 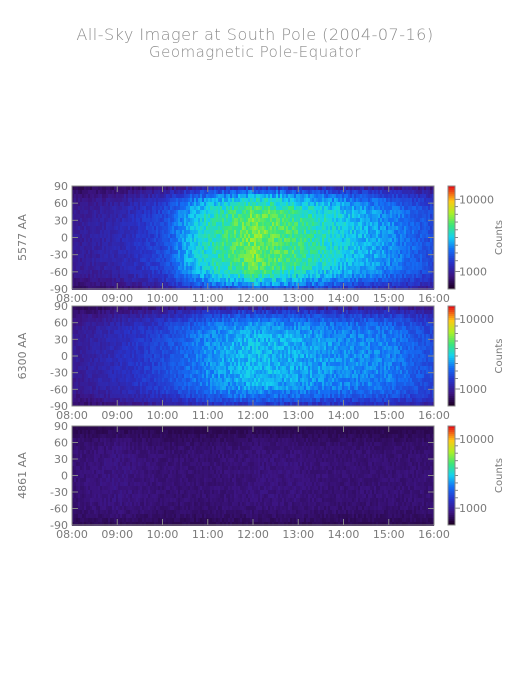 I want to click on heatmap-image, so click(x=253, y=238).